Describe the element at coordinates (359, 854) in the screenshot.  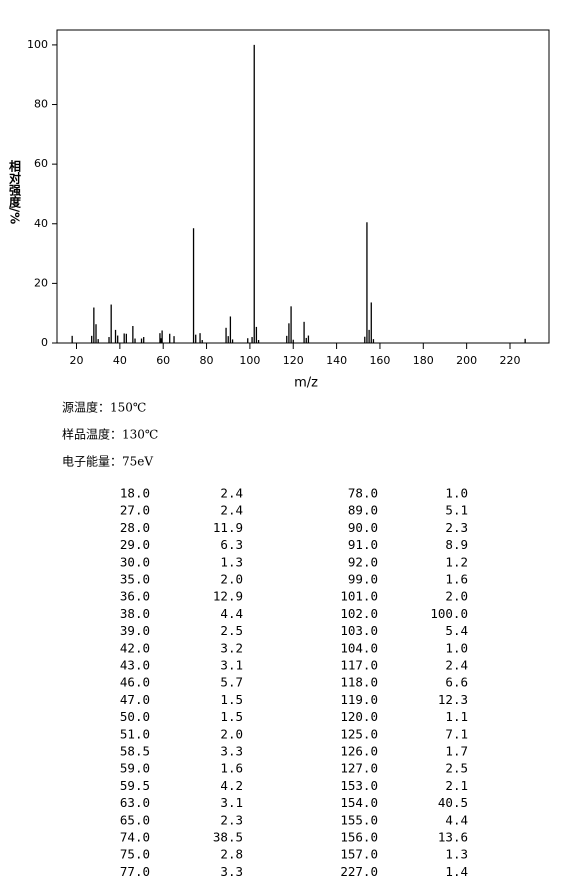
I see `table-mz: 157.0` at that location.